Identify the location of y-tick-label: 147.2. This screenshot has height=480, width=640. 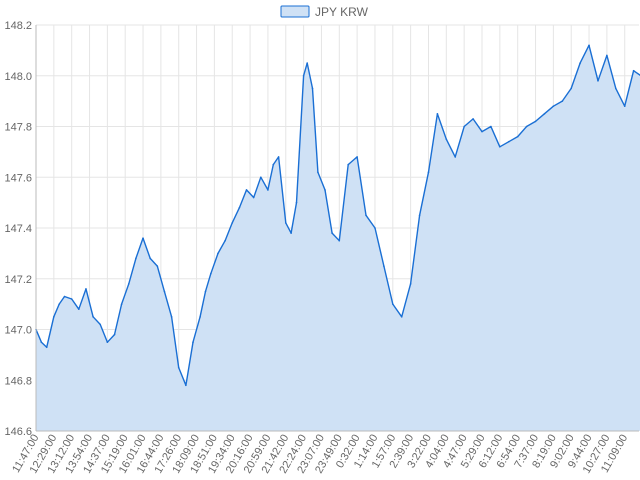
(18, 280).